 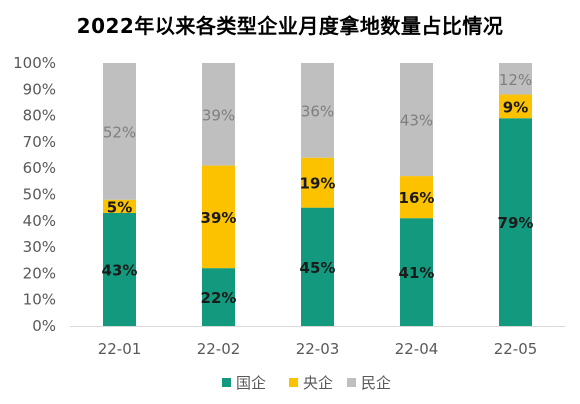 What do you see at coordinates (120, 349) in the screenshot?
I see `x-tick-label: 22-01` at bounding box center [120, 349].